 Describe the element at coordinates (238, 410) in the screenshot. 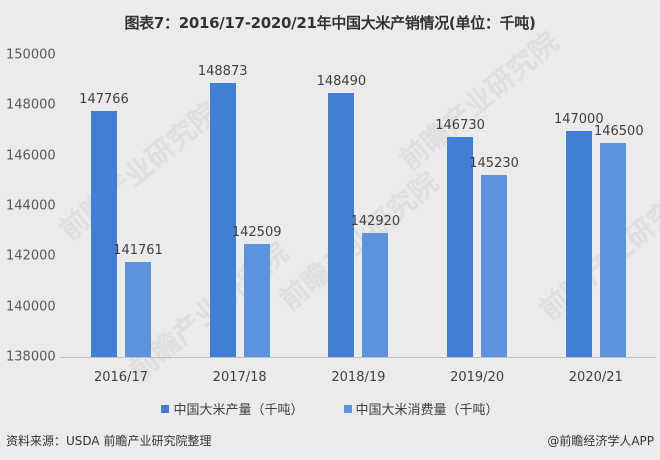

I see `legend-label-production: 中国大米产量（千吨）` at that location.